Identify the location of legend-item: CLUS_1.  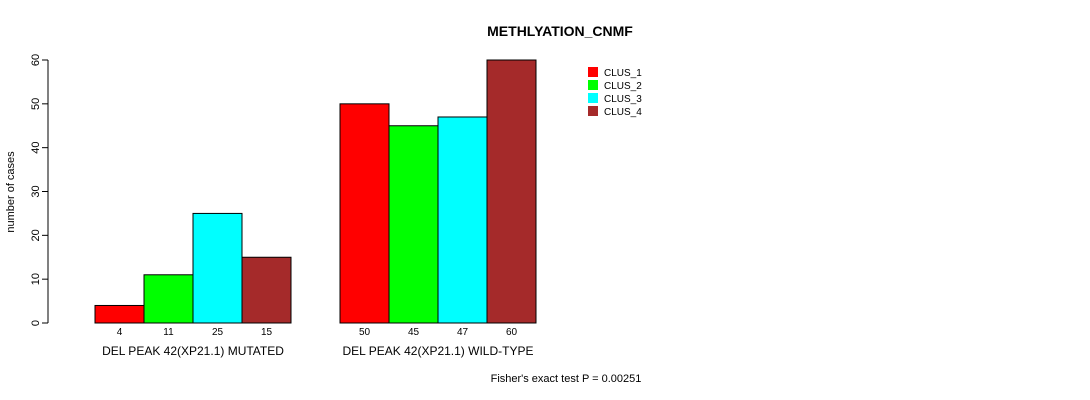
(615, 73).